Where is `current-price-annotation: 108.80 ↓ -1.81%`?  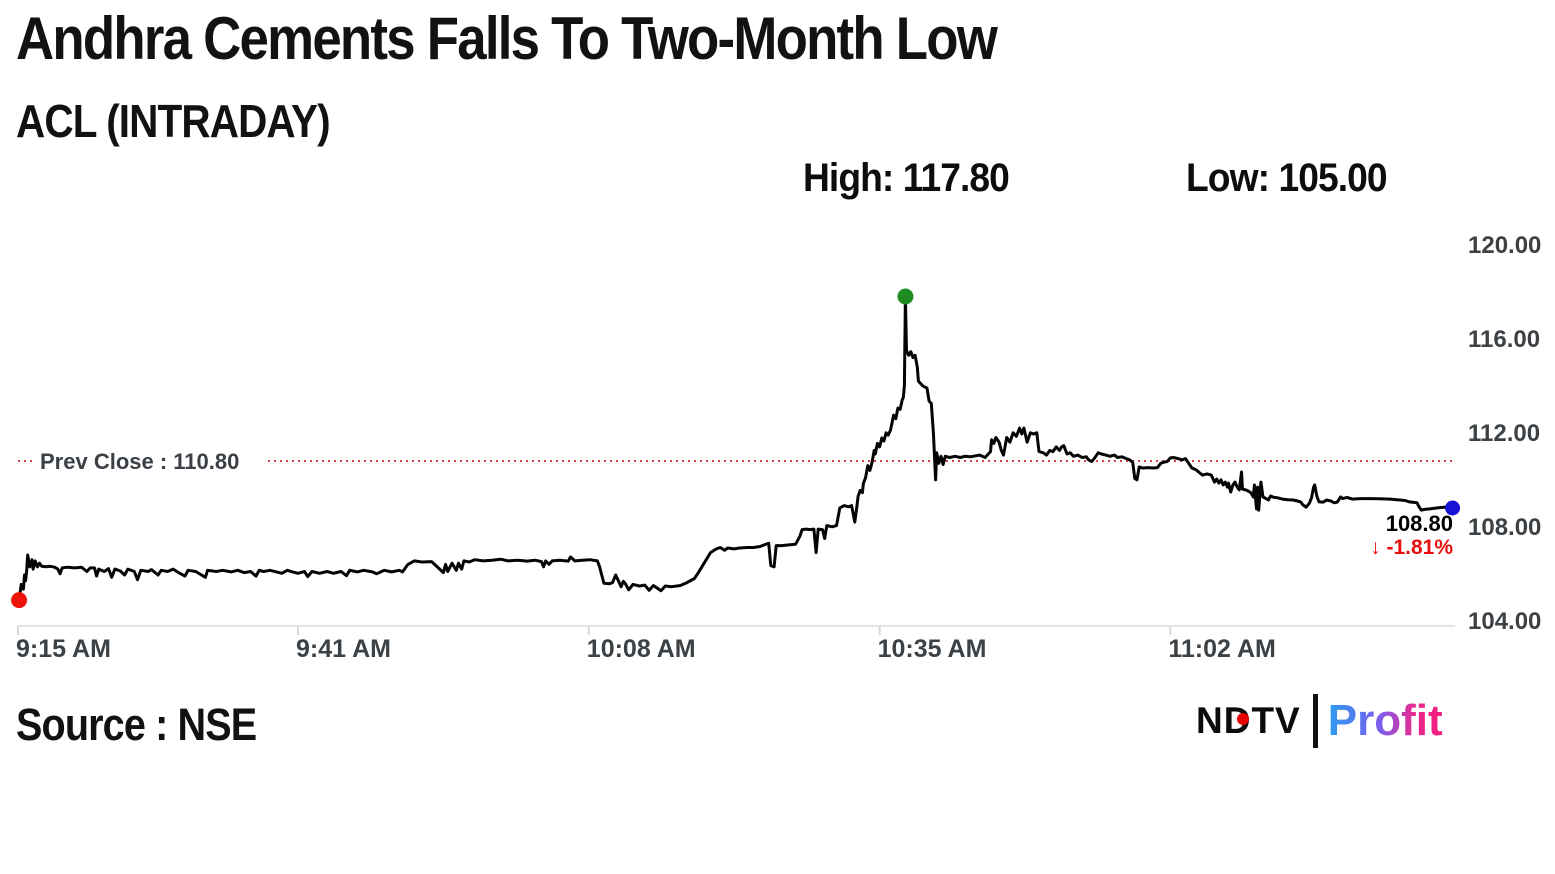
current-price-annotation: 108.80 ↓ -1.81% is located at coordinates (1411, 535).